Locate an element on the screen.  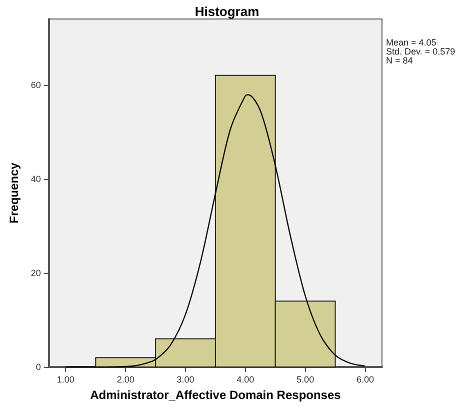
x-tick-label: 5.00 is located at coordinates (305, 379).